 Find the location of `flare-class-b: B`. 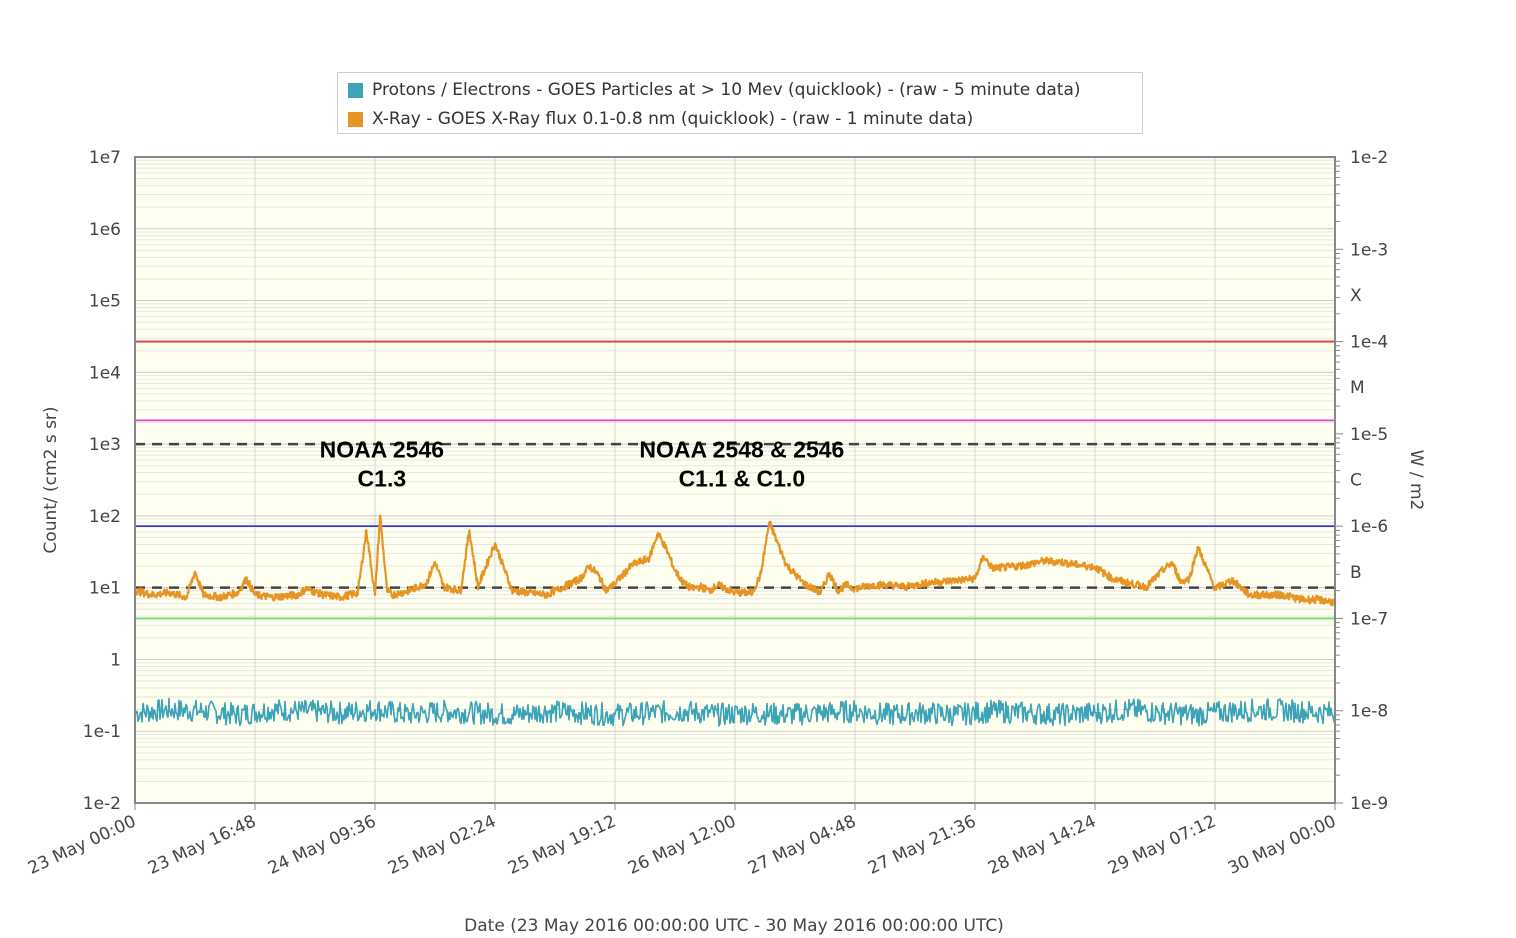

flare-class-b: B is located at coordinates (1356, 573).